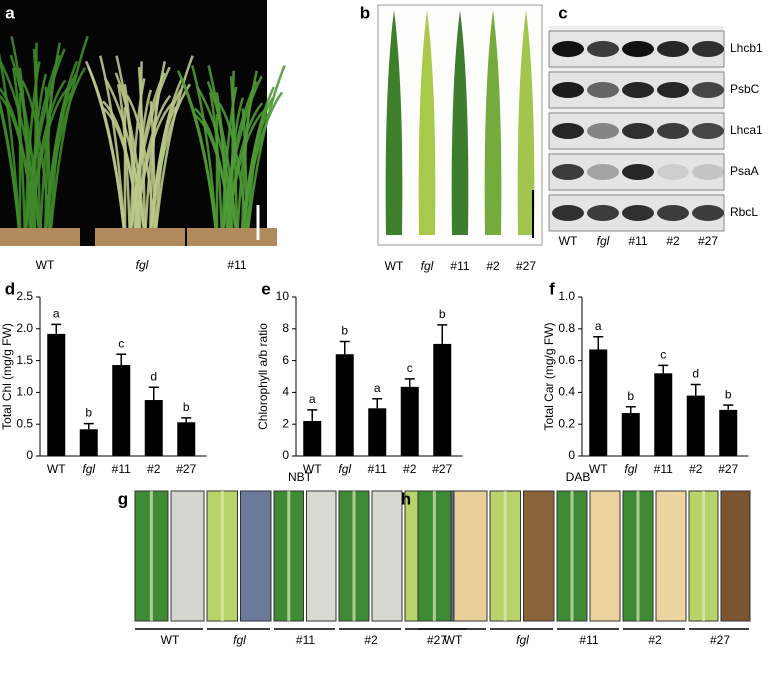 The width and height of the screenshot is (778, 679). I want to click on x-tick-label: #11, so click(377, 469).